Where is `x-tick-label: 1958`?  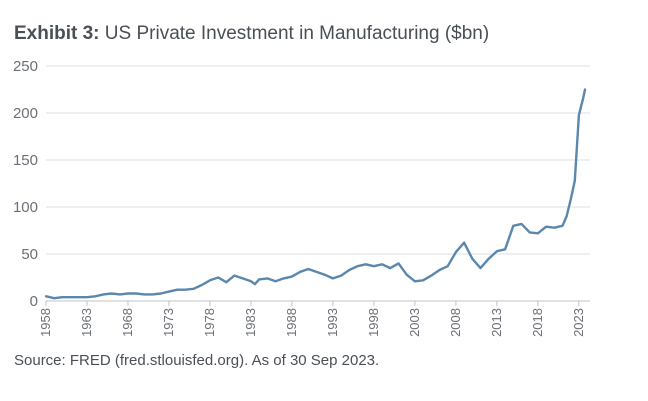 x-tick-label: 1958 is located at coordinates (45, 322).